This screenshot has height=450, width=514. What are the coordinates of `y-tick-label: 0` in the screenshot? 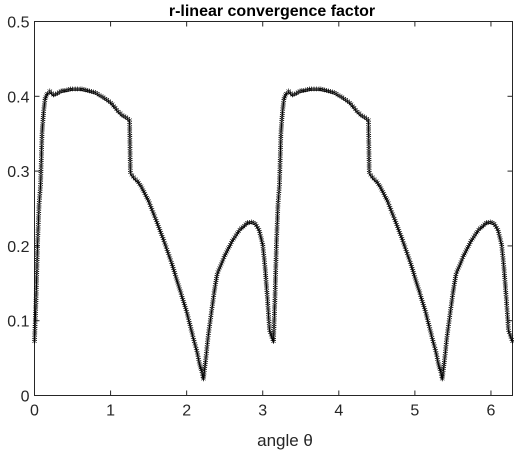 It's located at (25, 397).